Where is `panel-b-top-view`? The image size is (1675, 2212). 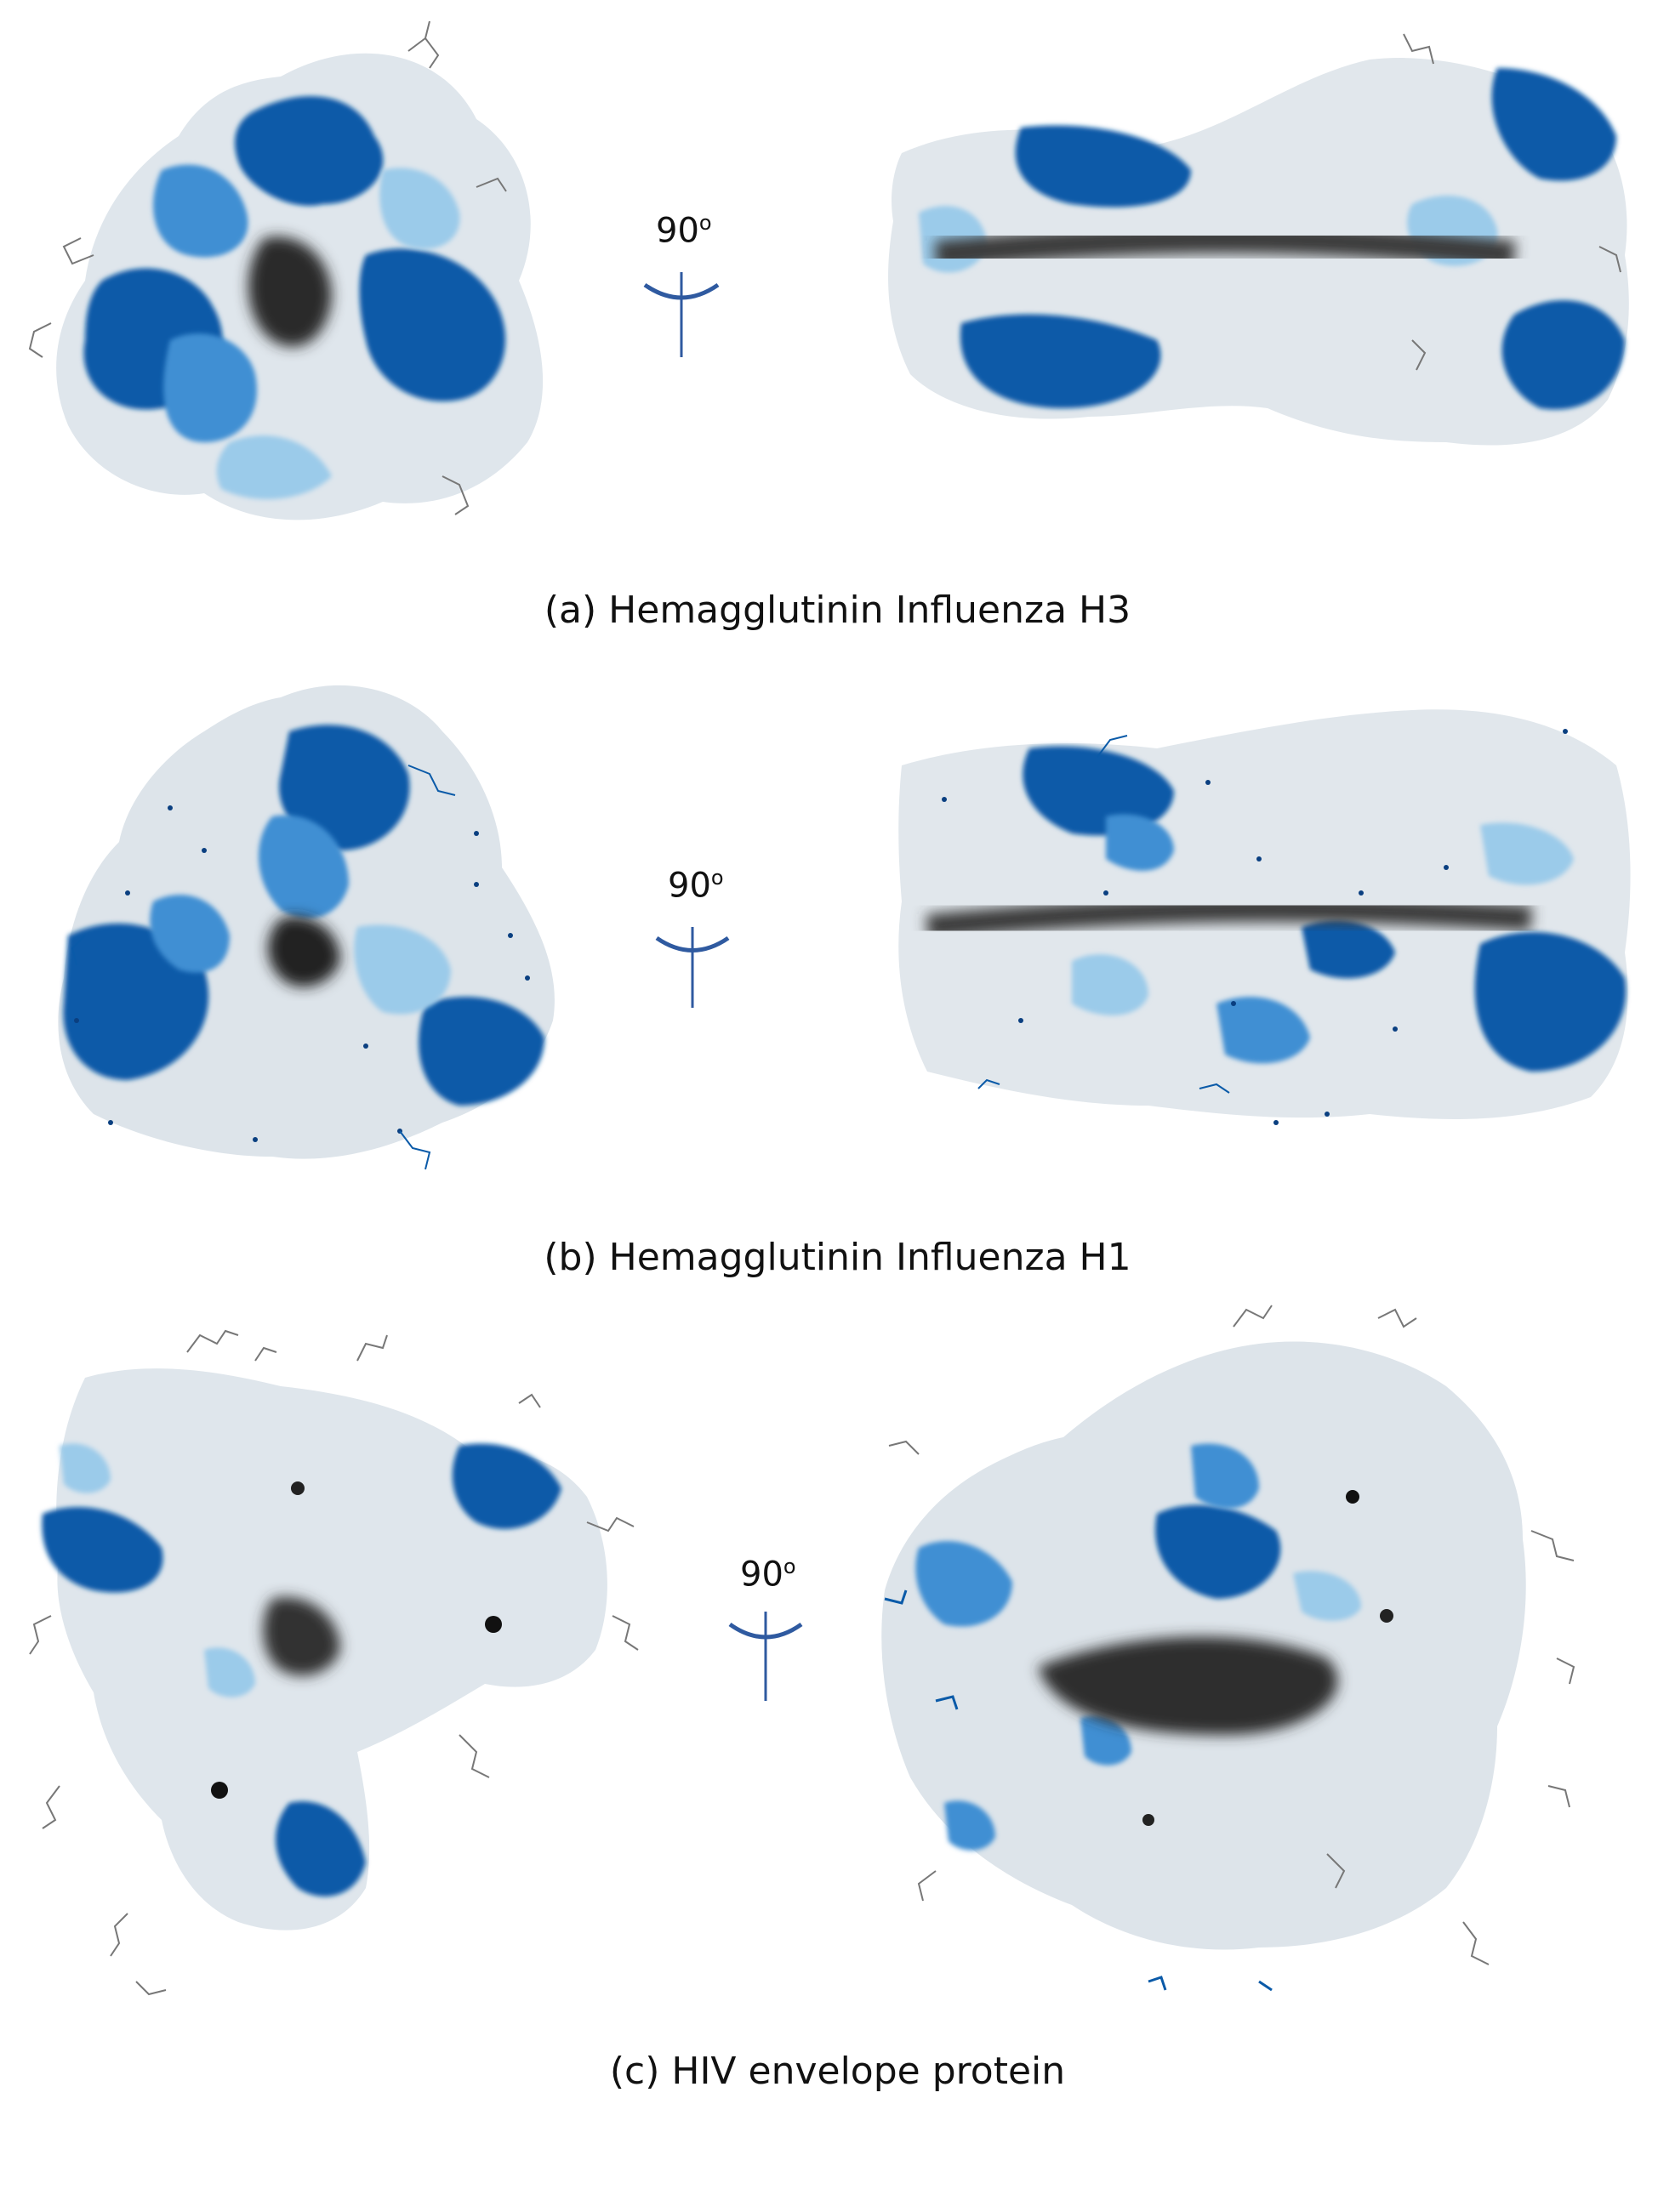 panel-b-top-view is located at coordinates (306, 927).